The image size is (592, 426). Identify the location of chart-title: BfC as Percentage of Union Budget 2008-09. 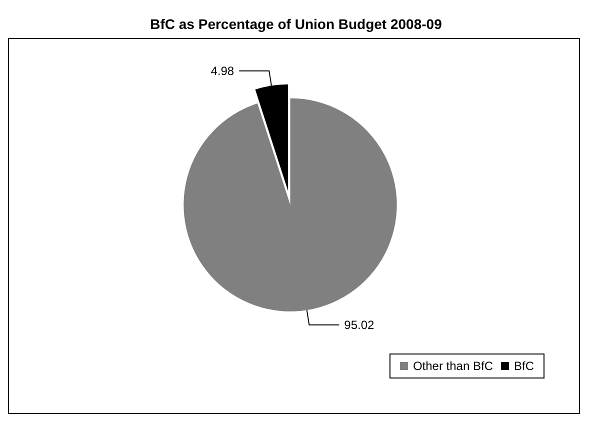
(296, 24).